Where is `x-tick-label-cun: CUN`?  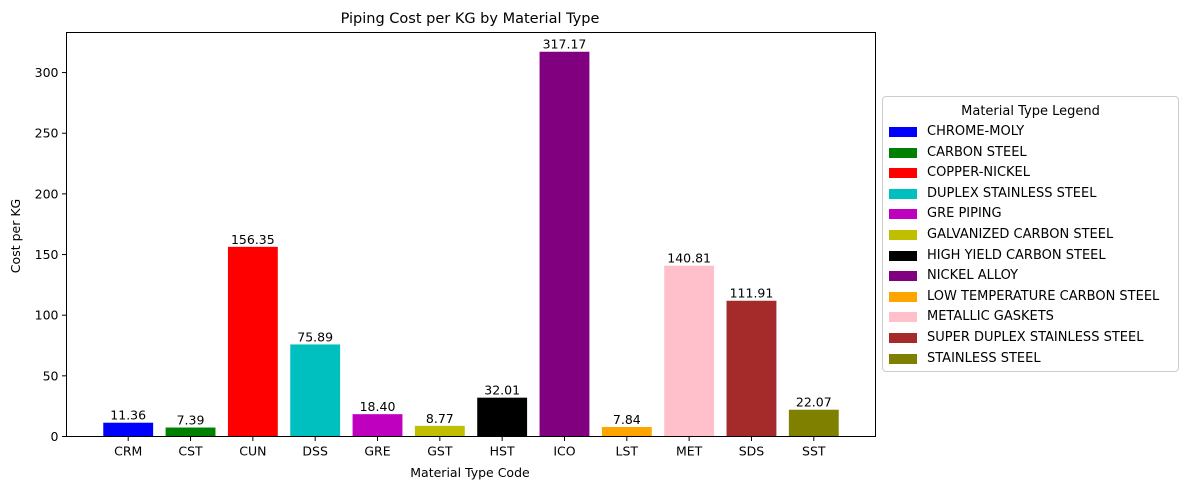 x-tick-label-cun: CUN is located at coordinates (252, 451).